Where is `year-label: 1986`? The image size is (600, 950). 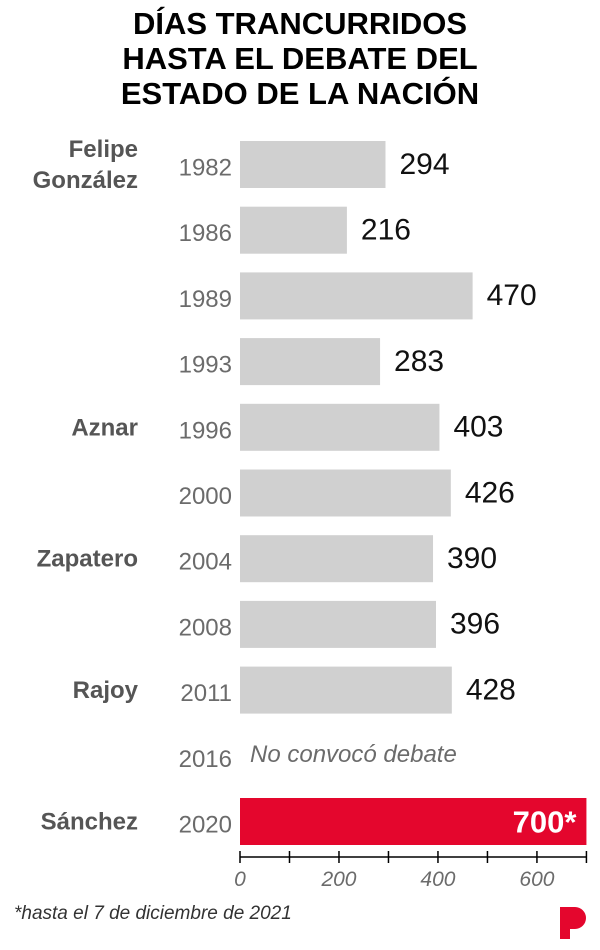
year-label: 1986 is located at coordinates (205, 233).